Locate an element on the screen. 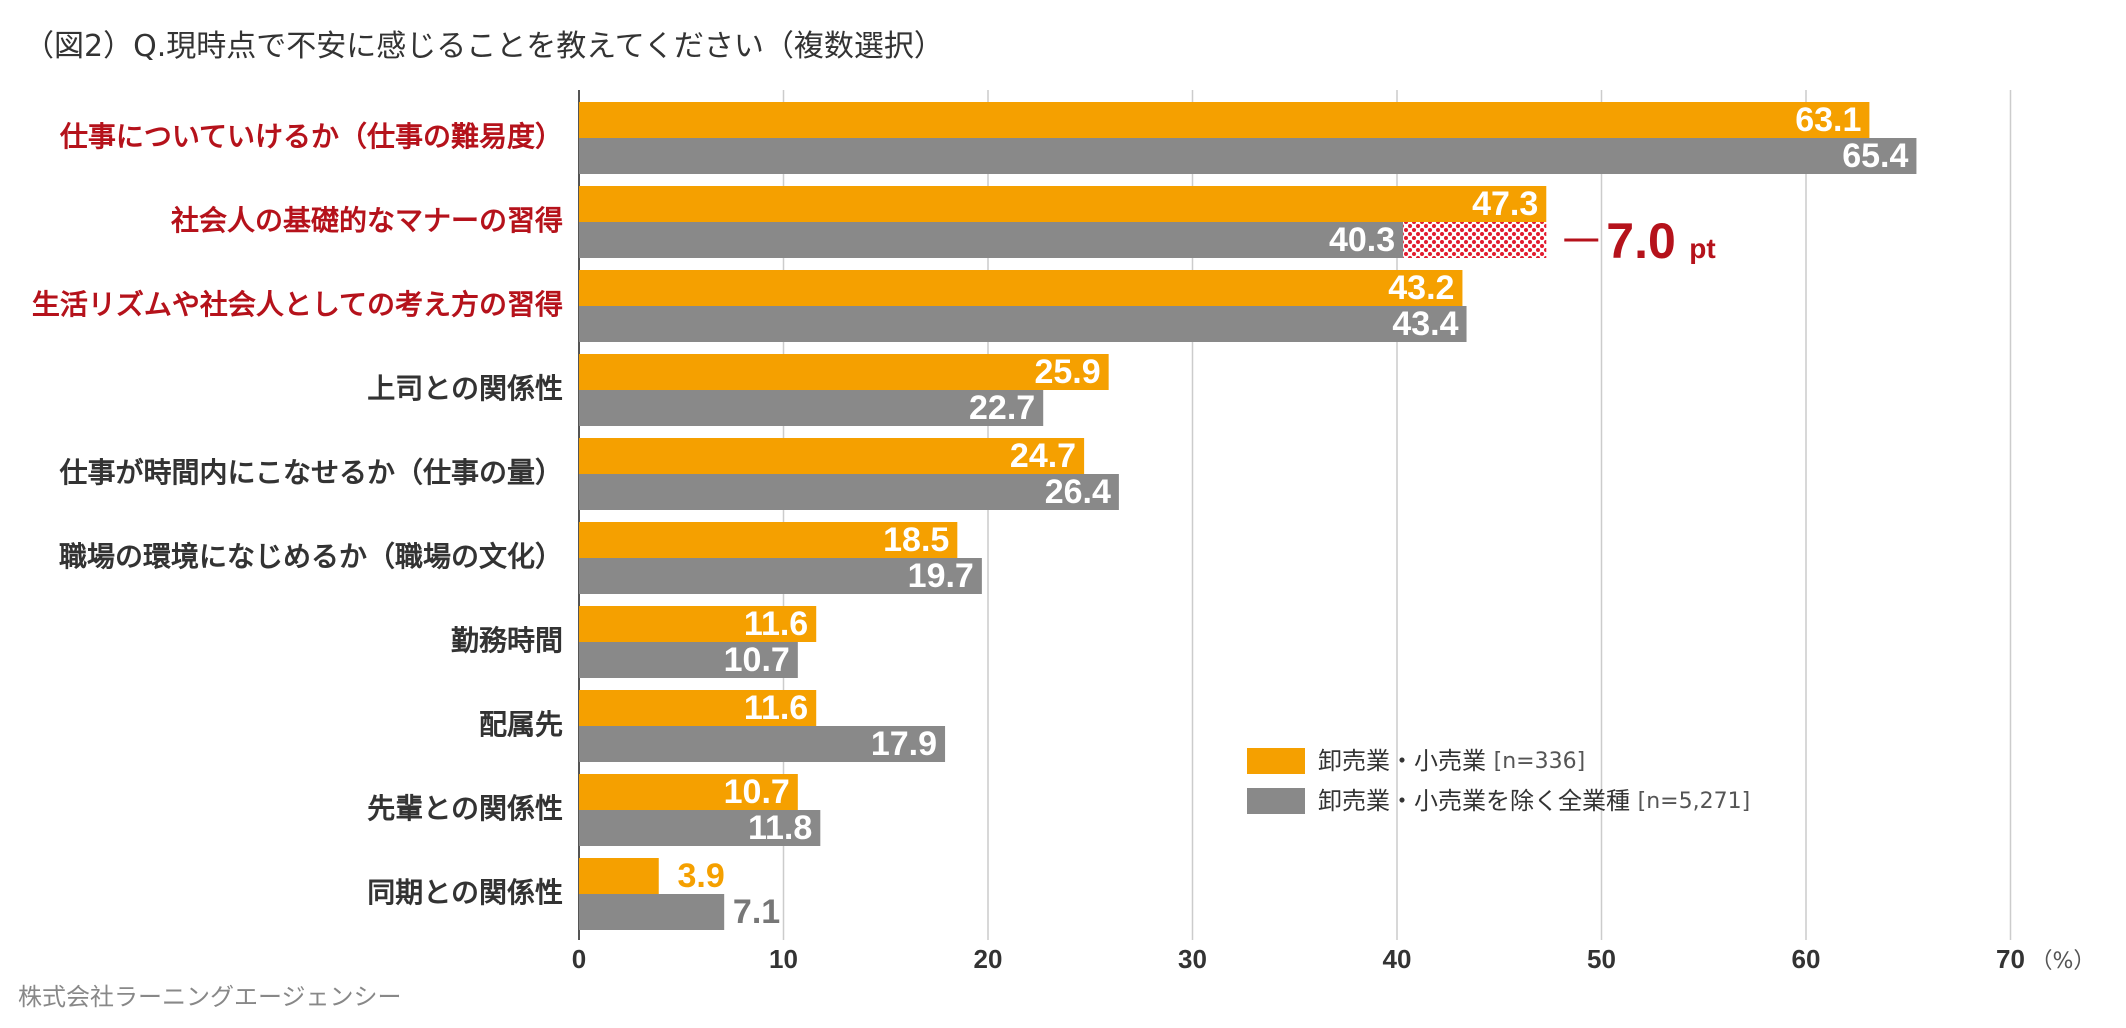 This screenshot has width=2126, height=1028. category-label: 社会人の基礎的なマナーの習得 is located at coordinates (367, 220).